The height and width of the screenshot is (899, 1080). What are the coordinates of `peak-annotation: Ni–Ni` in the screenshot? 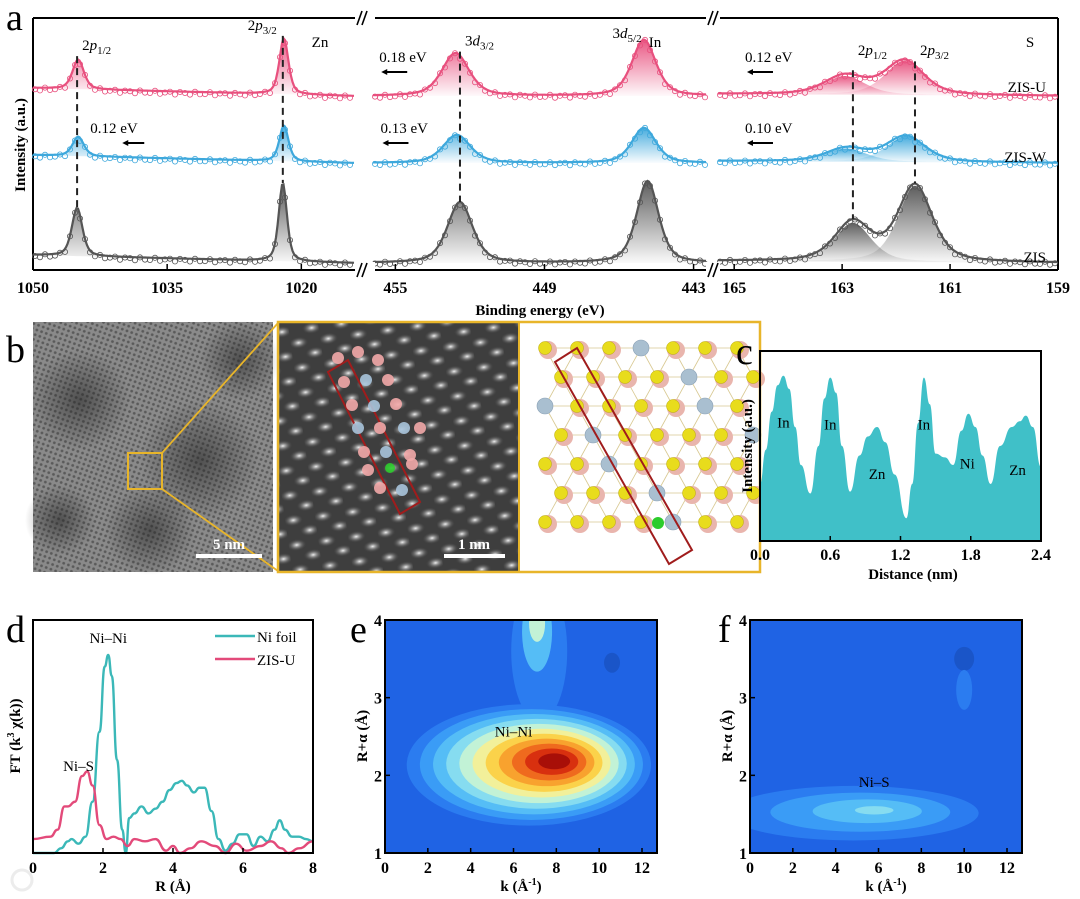 It's located at (109, 639).